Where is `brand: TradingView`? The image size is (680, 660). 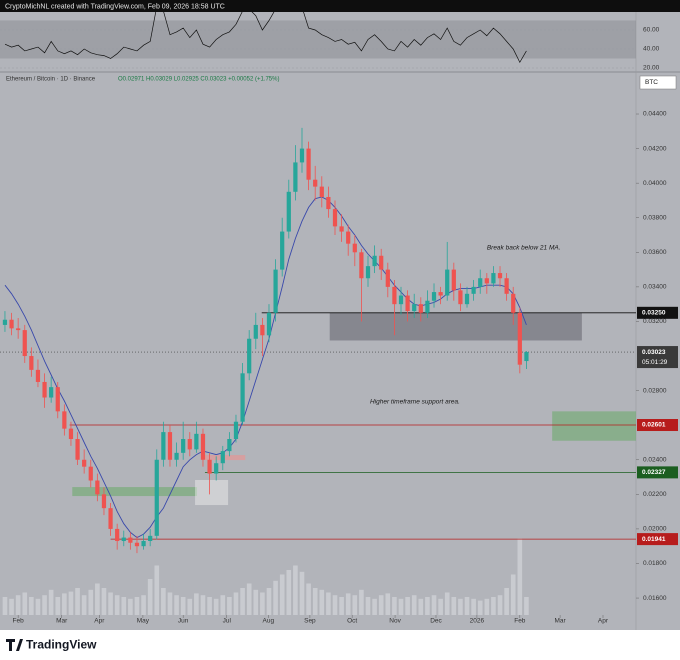 brand: TradingView is located at coordinates (61, 645).